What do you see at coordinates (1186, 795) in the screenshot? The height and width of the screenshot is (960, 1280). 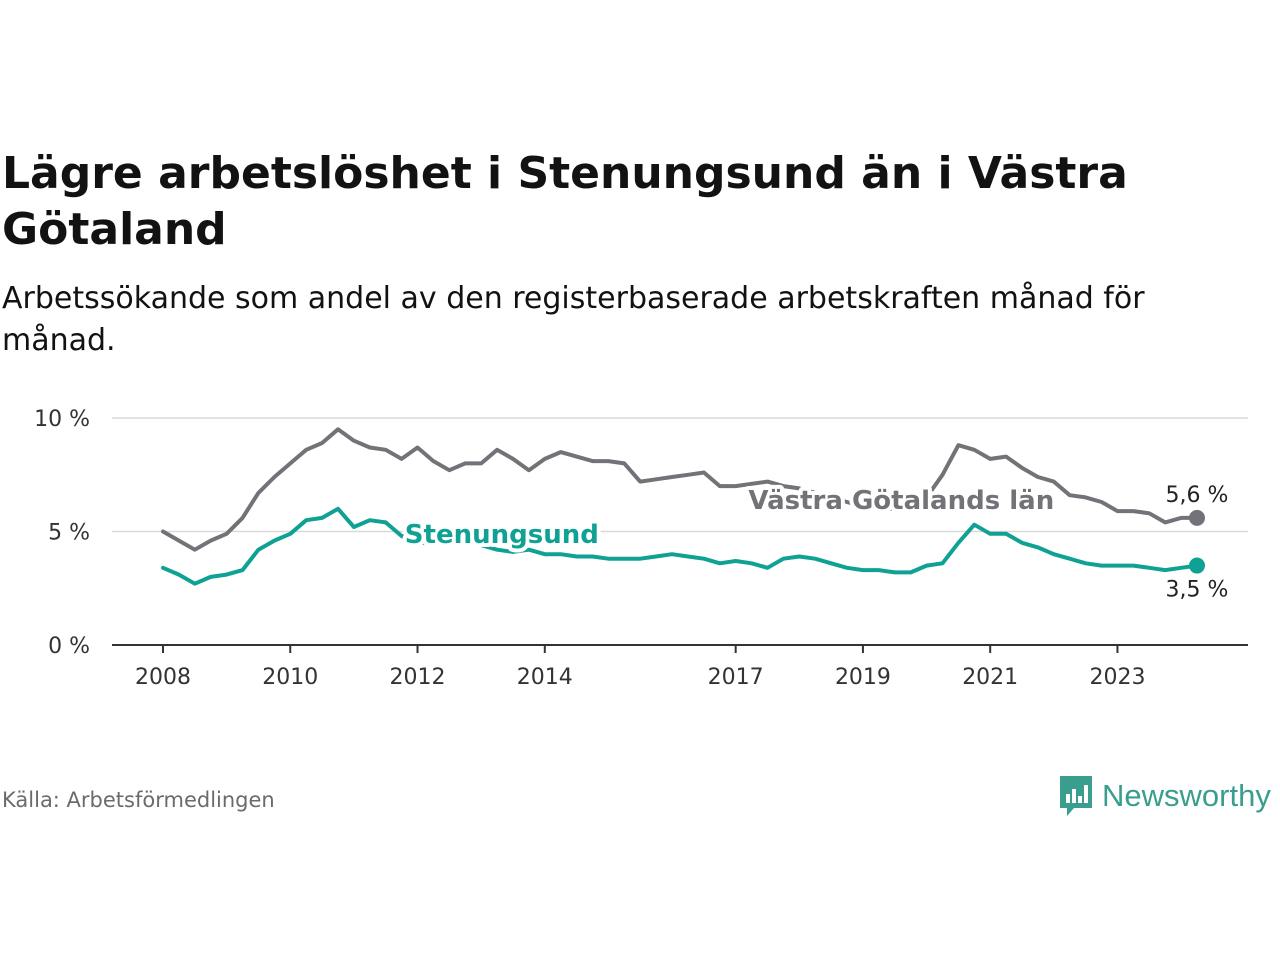 I see `brand-name: Newsworthy` at bounding box center [1186, 795].